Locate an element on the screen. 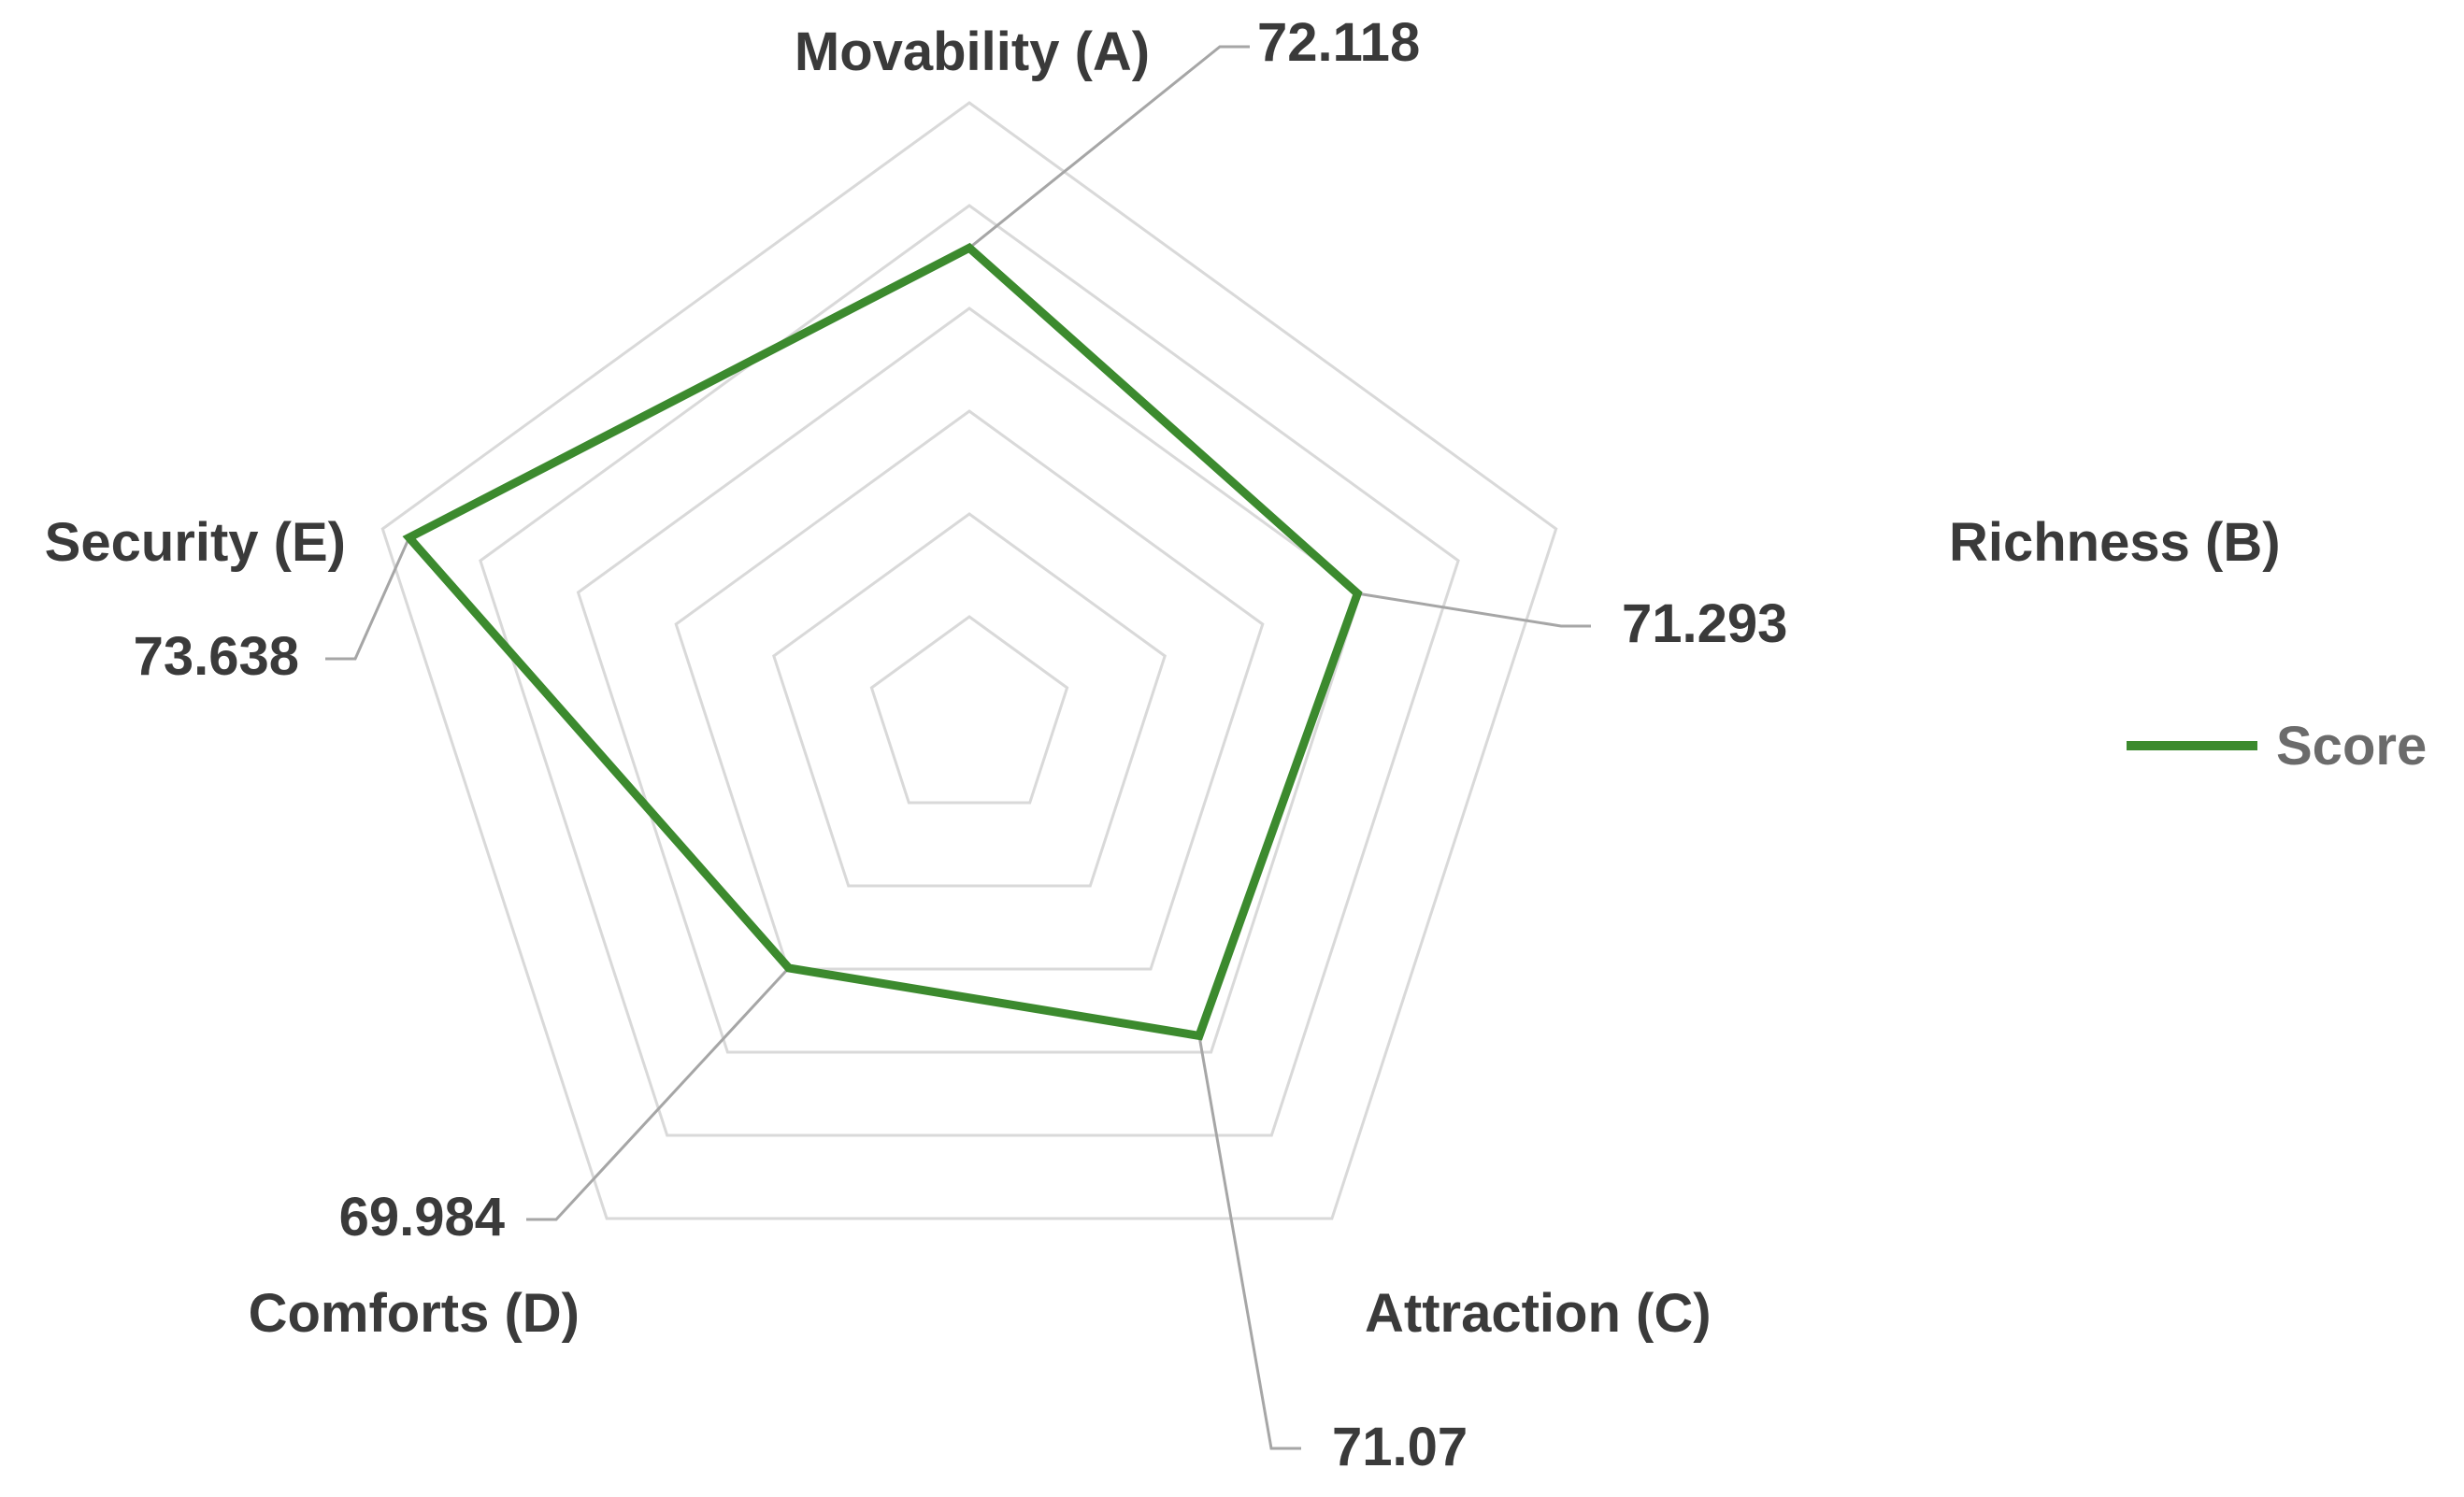 This screenshot has width=2464, height=1497. category-label: Attraction (C) is located at coordinates (1538, 1313).